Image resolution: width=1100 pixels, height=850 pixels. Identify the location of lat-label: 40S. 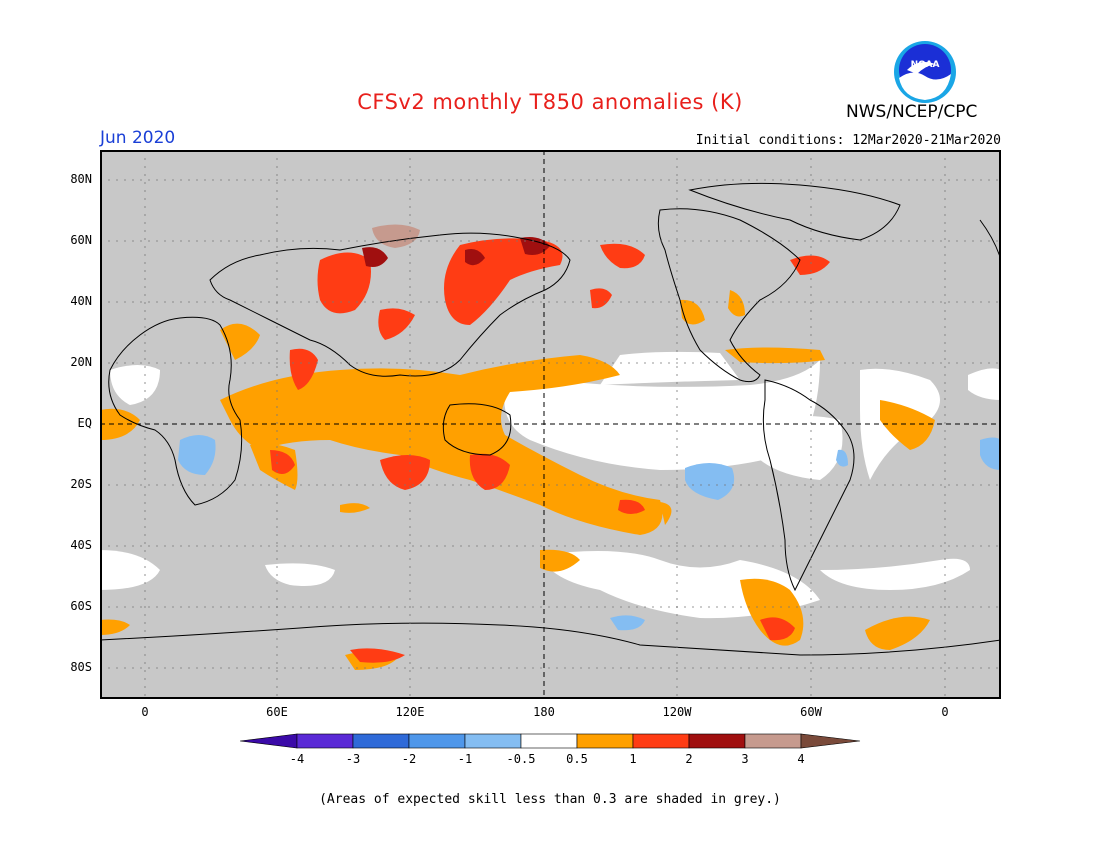
(81, 545).